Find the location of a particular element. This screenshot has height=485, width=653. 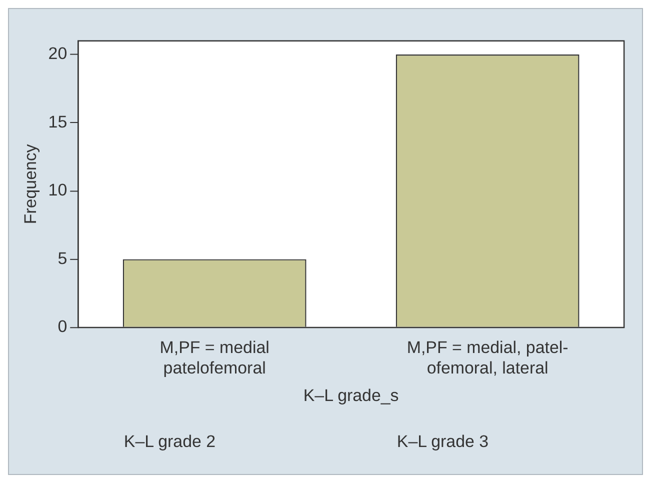

y-tick-label: 5 is located at coordinates (63, 258).